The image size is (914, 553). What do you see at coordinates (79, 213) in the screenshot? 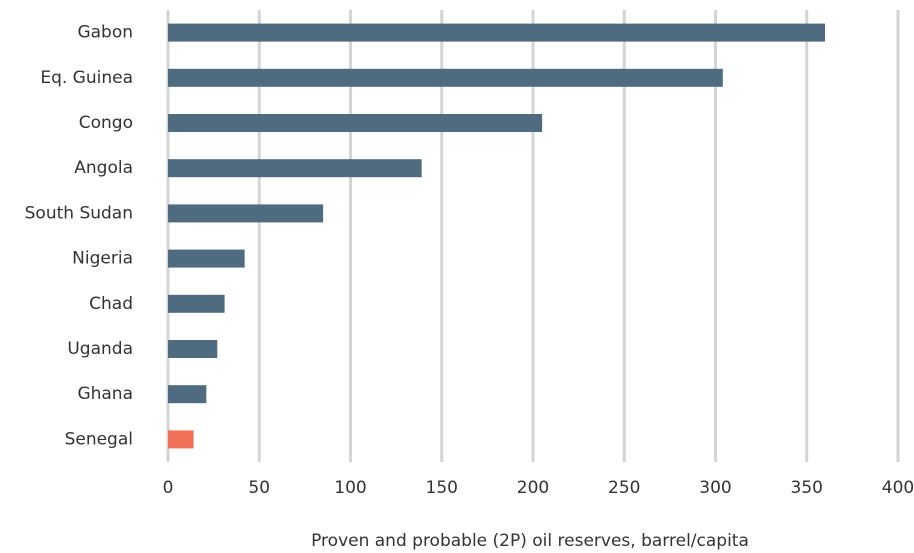
I see `y-tick-label: South Sudan` at bounding box center [79, 213].